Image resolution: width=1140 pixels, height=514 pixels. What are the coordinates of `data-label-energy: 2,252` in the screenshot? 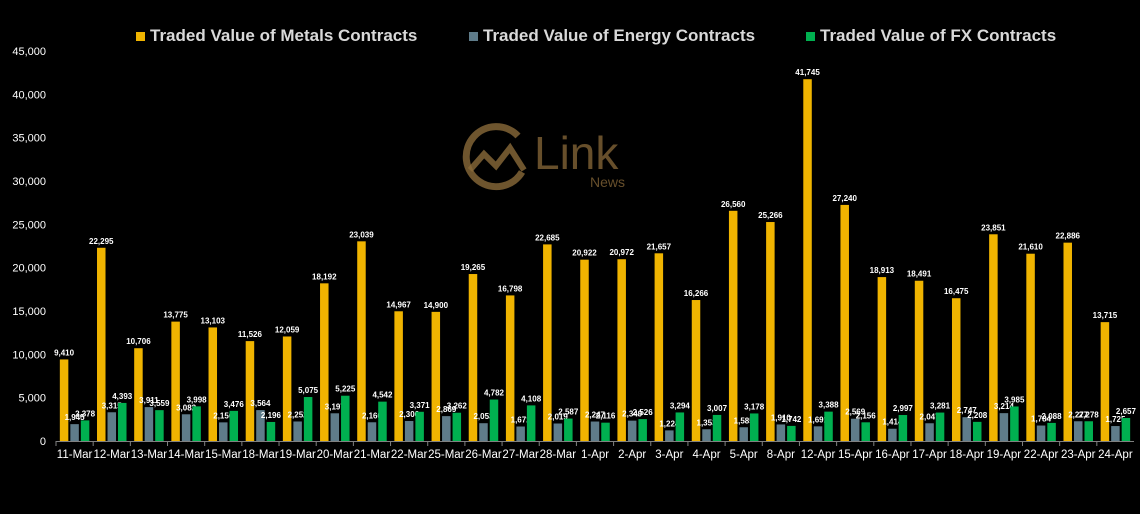 It's located at (298, 414).